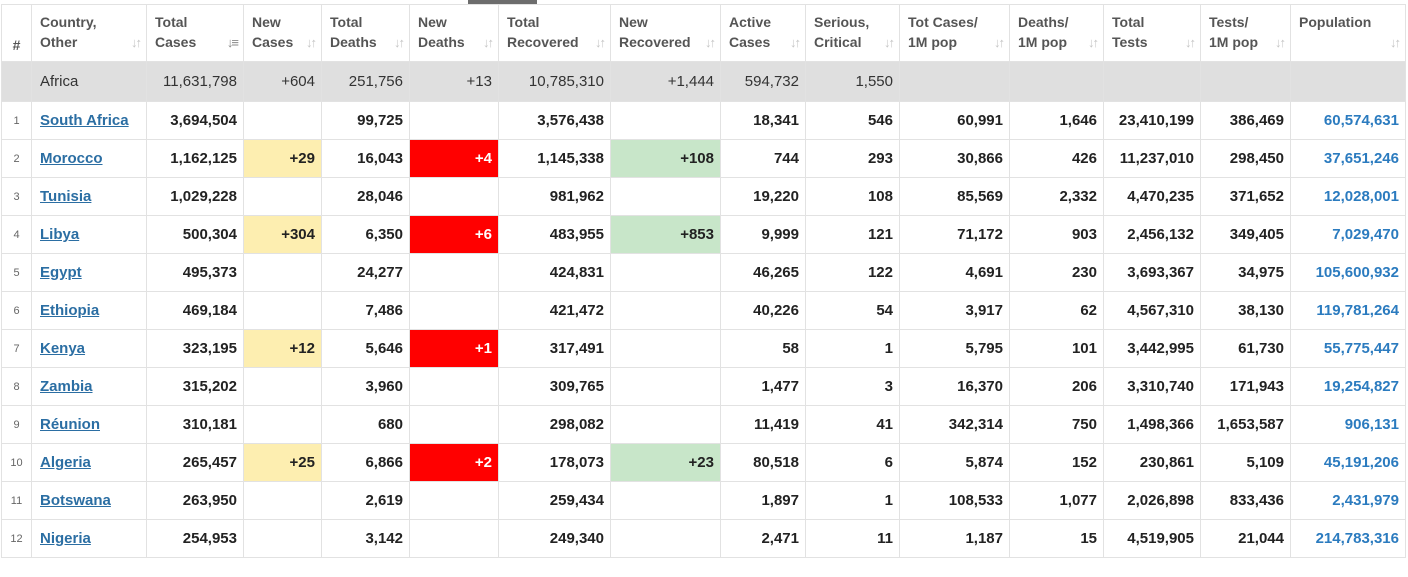 This screenshot has height=577, width=1408. What do you see at coordinates (454, 348) in the screenshot?
I see `cell-new-deaths: +1` at bounding box center [454, 348].